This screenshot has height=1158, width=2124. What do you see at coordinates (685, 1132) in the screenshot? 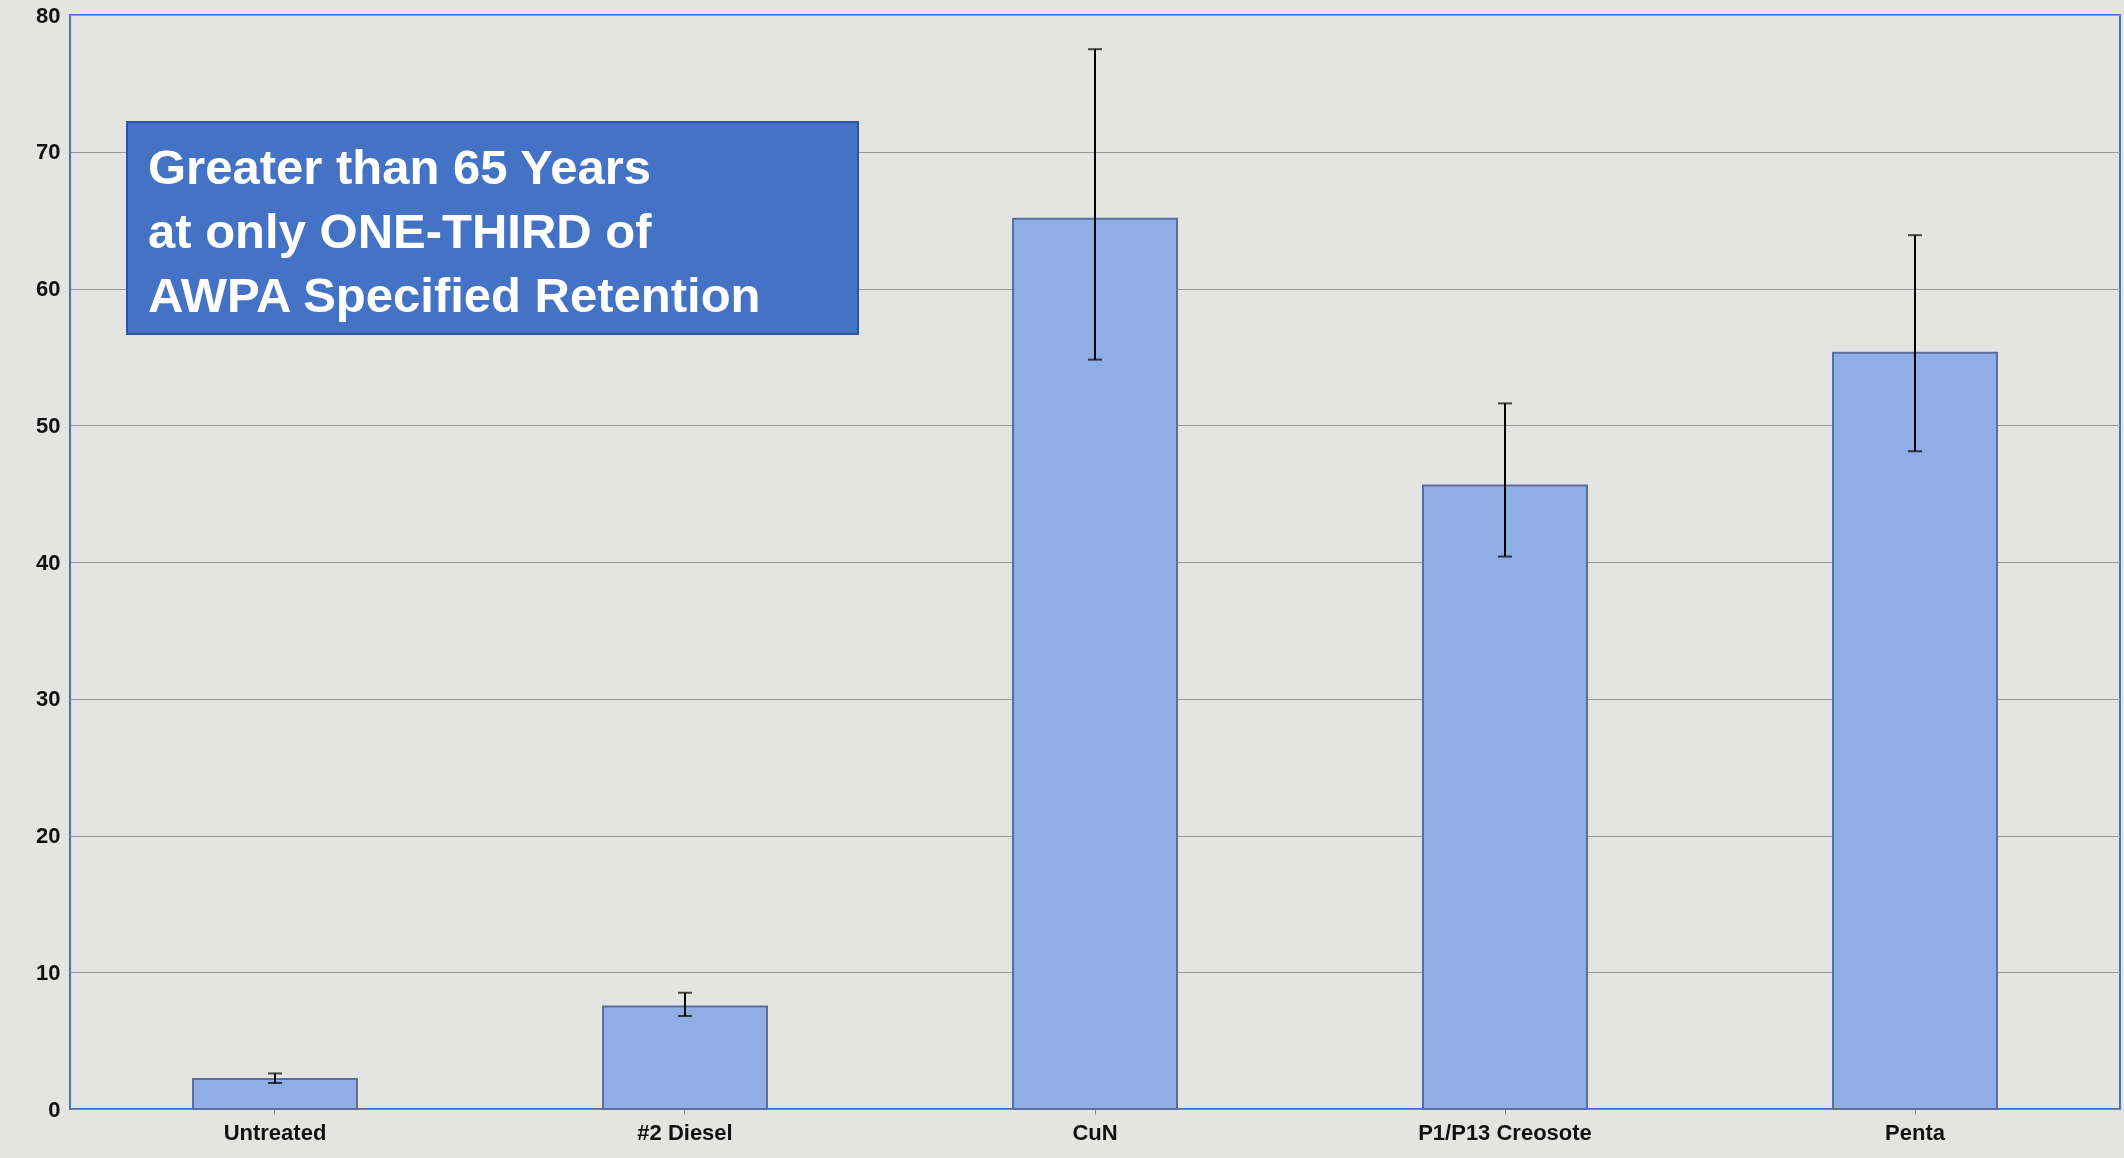
I see `x-tick-label: #2 Diesel` at bounding box center [685, 1132].